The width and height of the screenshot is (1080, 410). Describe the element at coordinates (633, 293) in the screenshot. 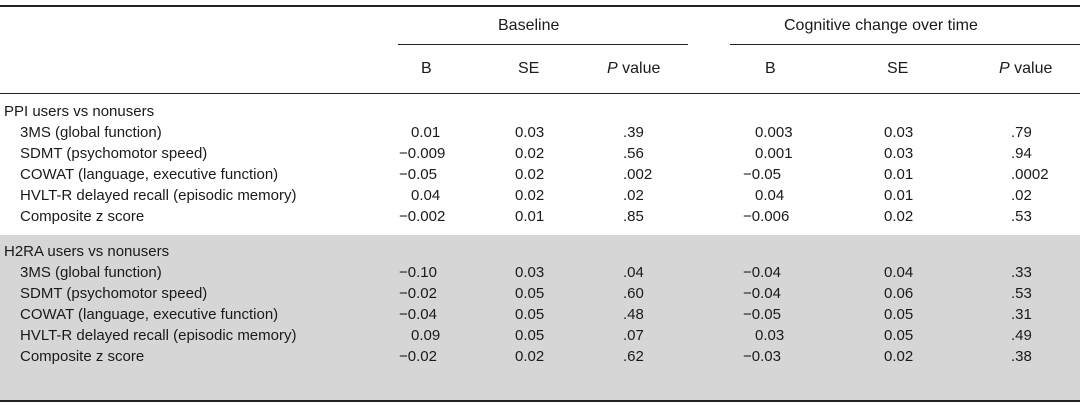

I see `cell-p-baseline: .60` at that location.